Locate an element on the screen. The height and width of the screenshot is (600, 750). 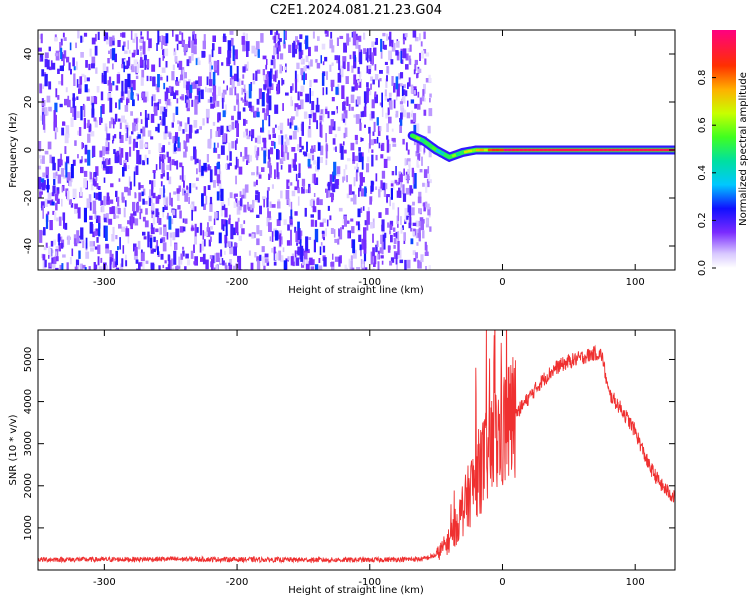
colorbar-tick-label: 0.6 is located at coordinates (702, 125).